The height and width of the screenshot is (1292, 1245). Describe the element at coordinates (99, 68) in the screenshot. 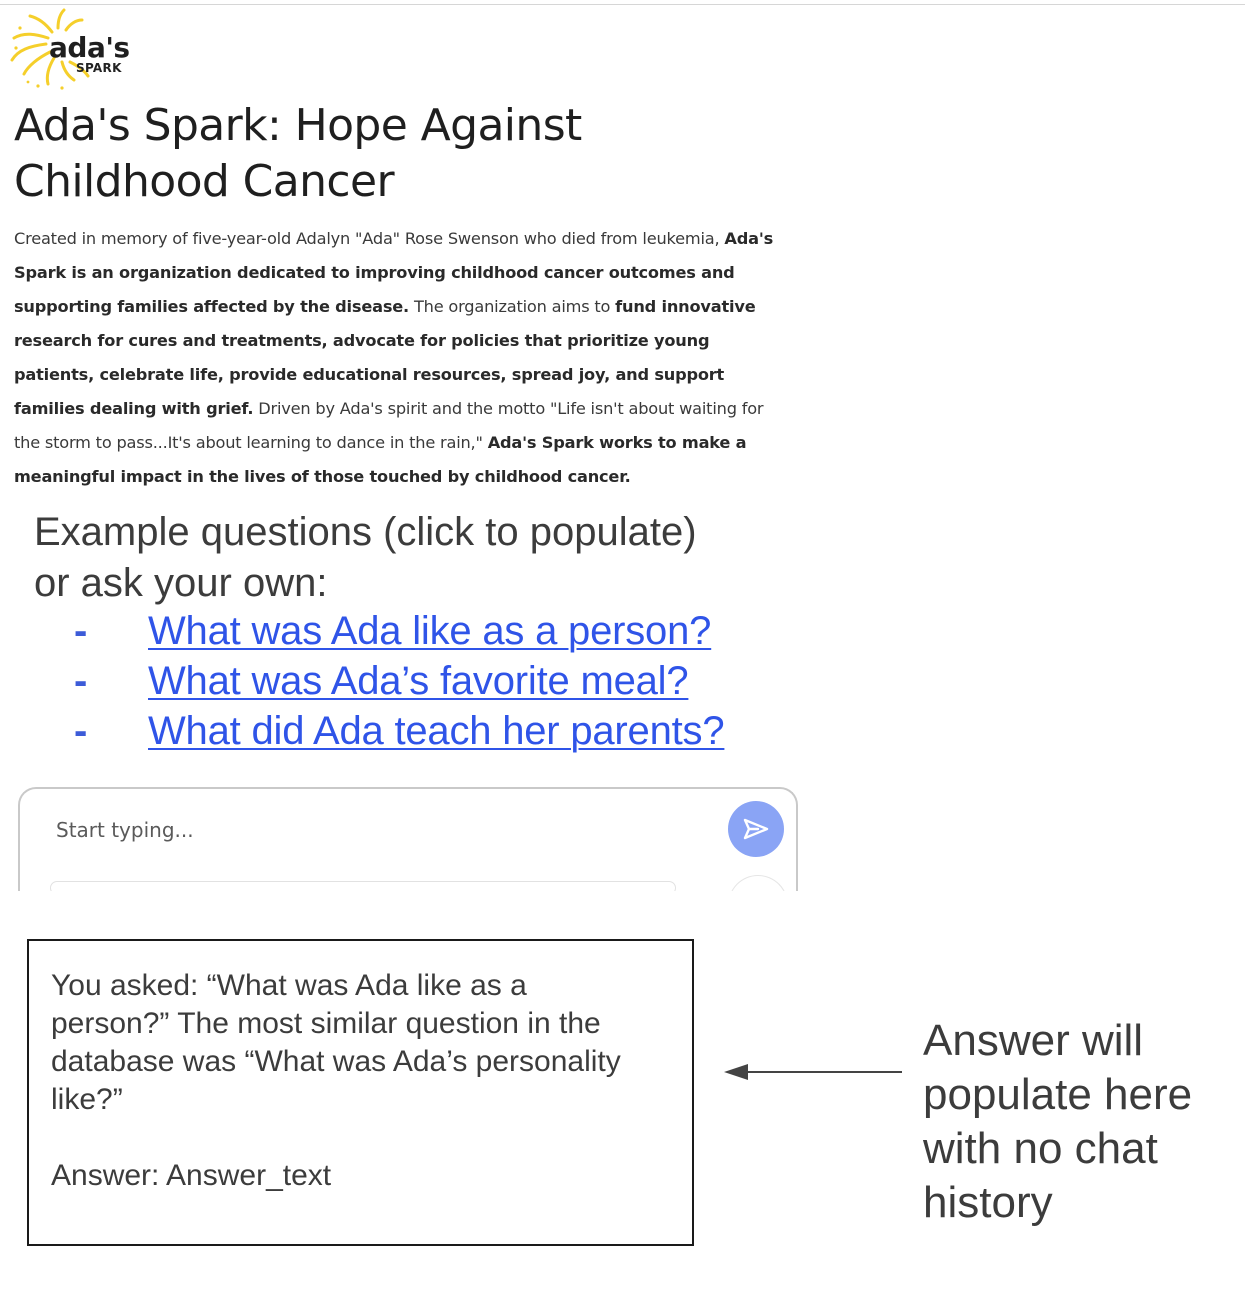

I see `logo-subtext: SPARK` at that location.